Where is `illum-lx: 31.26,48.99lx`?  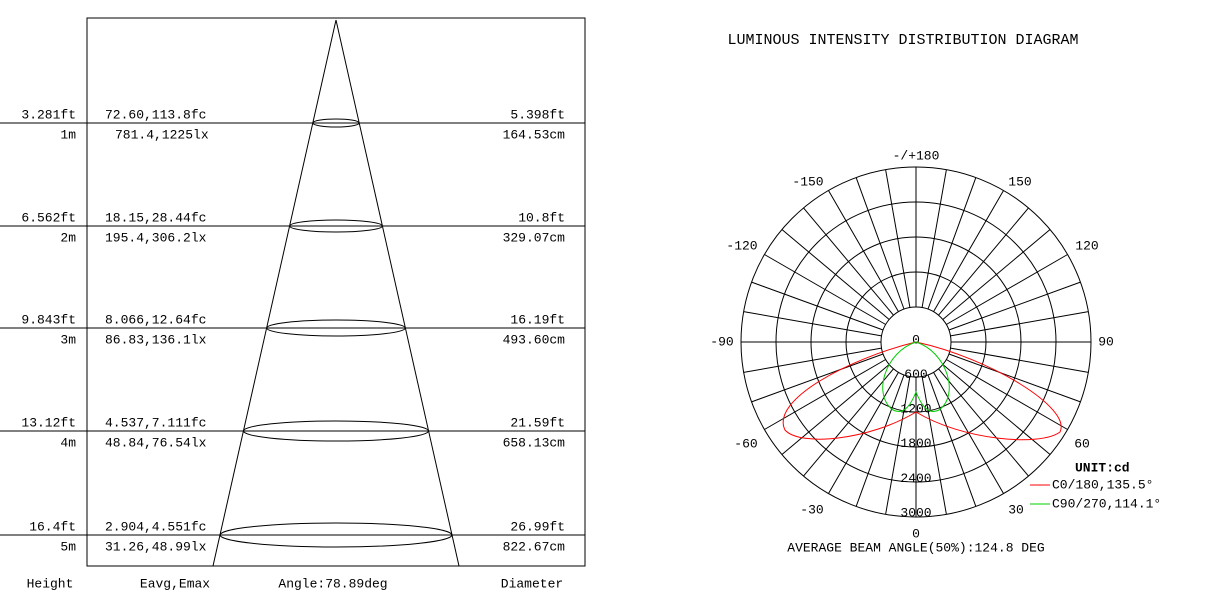
illum-lx: 31.26,48.99lx is located at coordinates (156, 546).